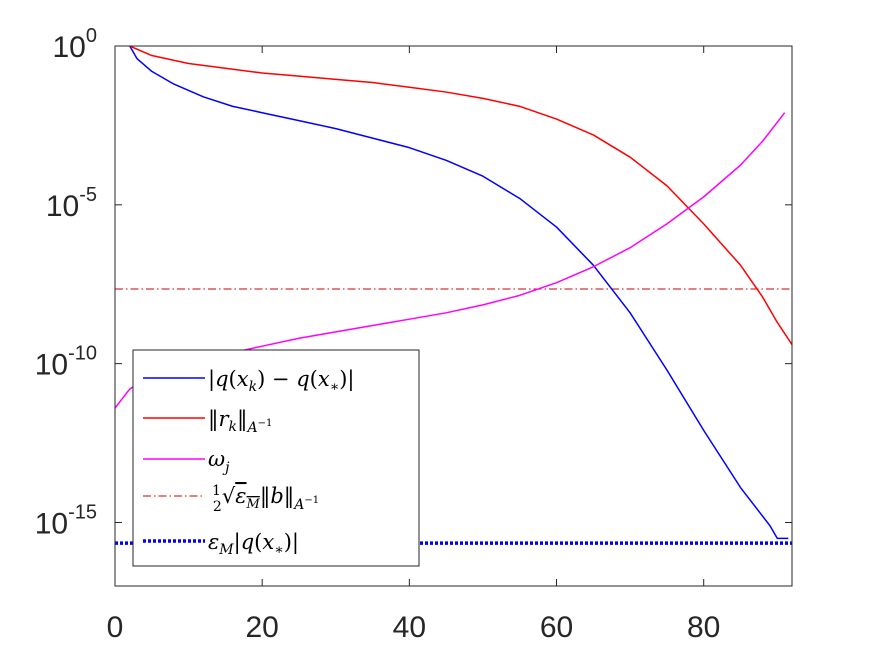  Describe the element at coordinates (556, 627) in the screenshot. I see `x-tick-label: 60` at that location.